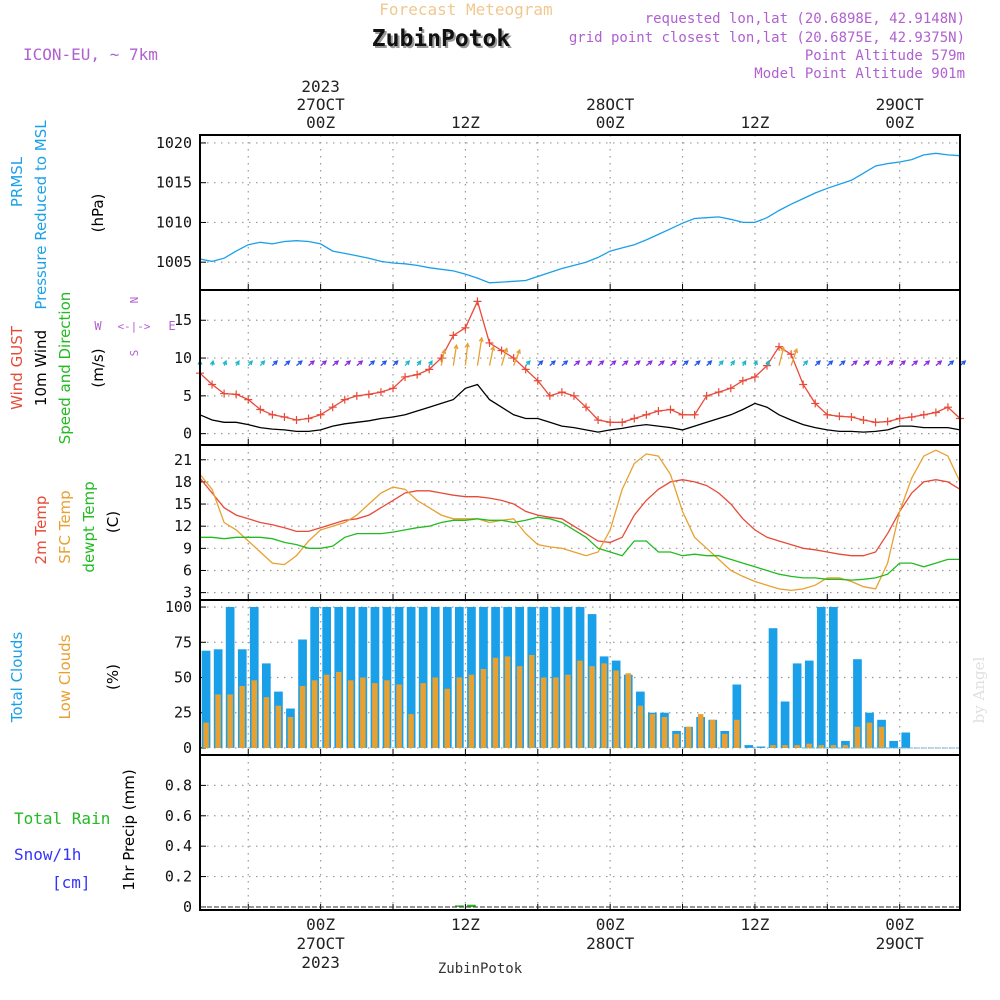 The image size is (1000, 1000). Describe the element at coordinates (465, 122) in the screenshot. I see `top-tick-label: 12Z` at that location.